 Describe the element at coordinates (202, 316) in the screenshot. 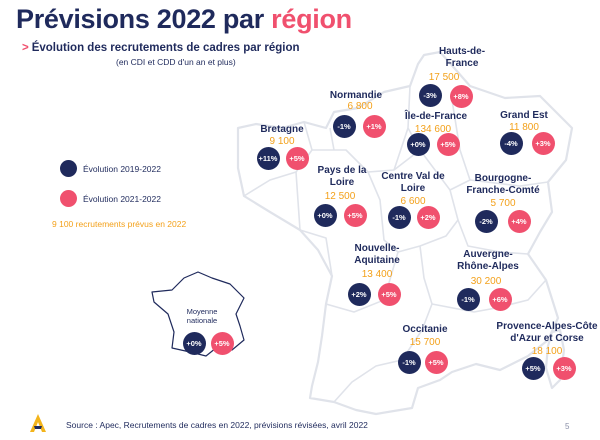

I see `national-average-label: Moyenne nationale` at that location.